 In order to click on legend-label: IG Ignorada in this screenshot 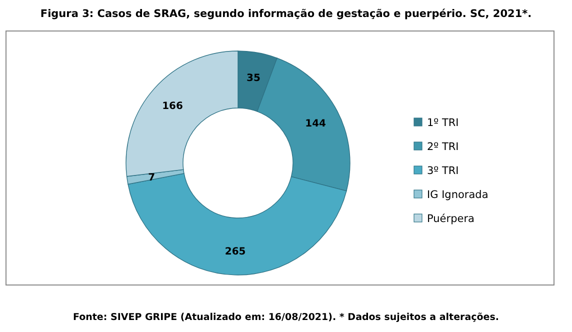, I will do `click(457, 195)`.